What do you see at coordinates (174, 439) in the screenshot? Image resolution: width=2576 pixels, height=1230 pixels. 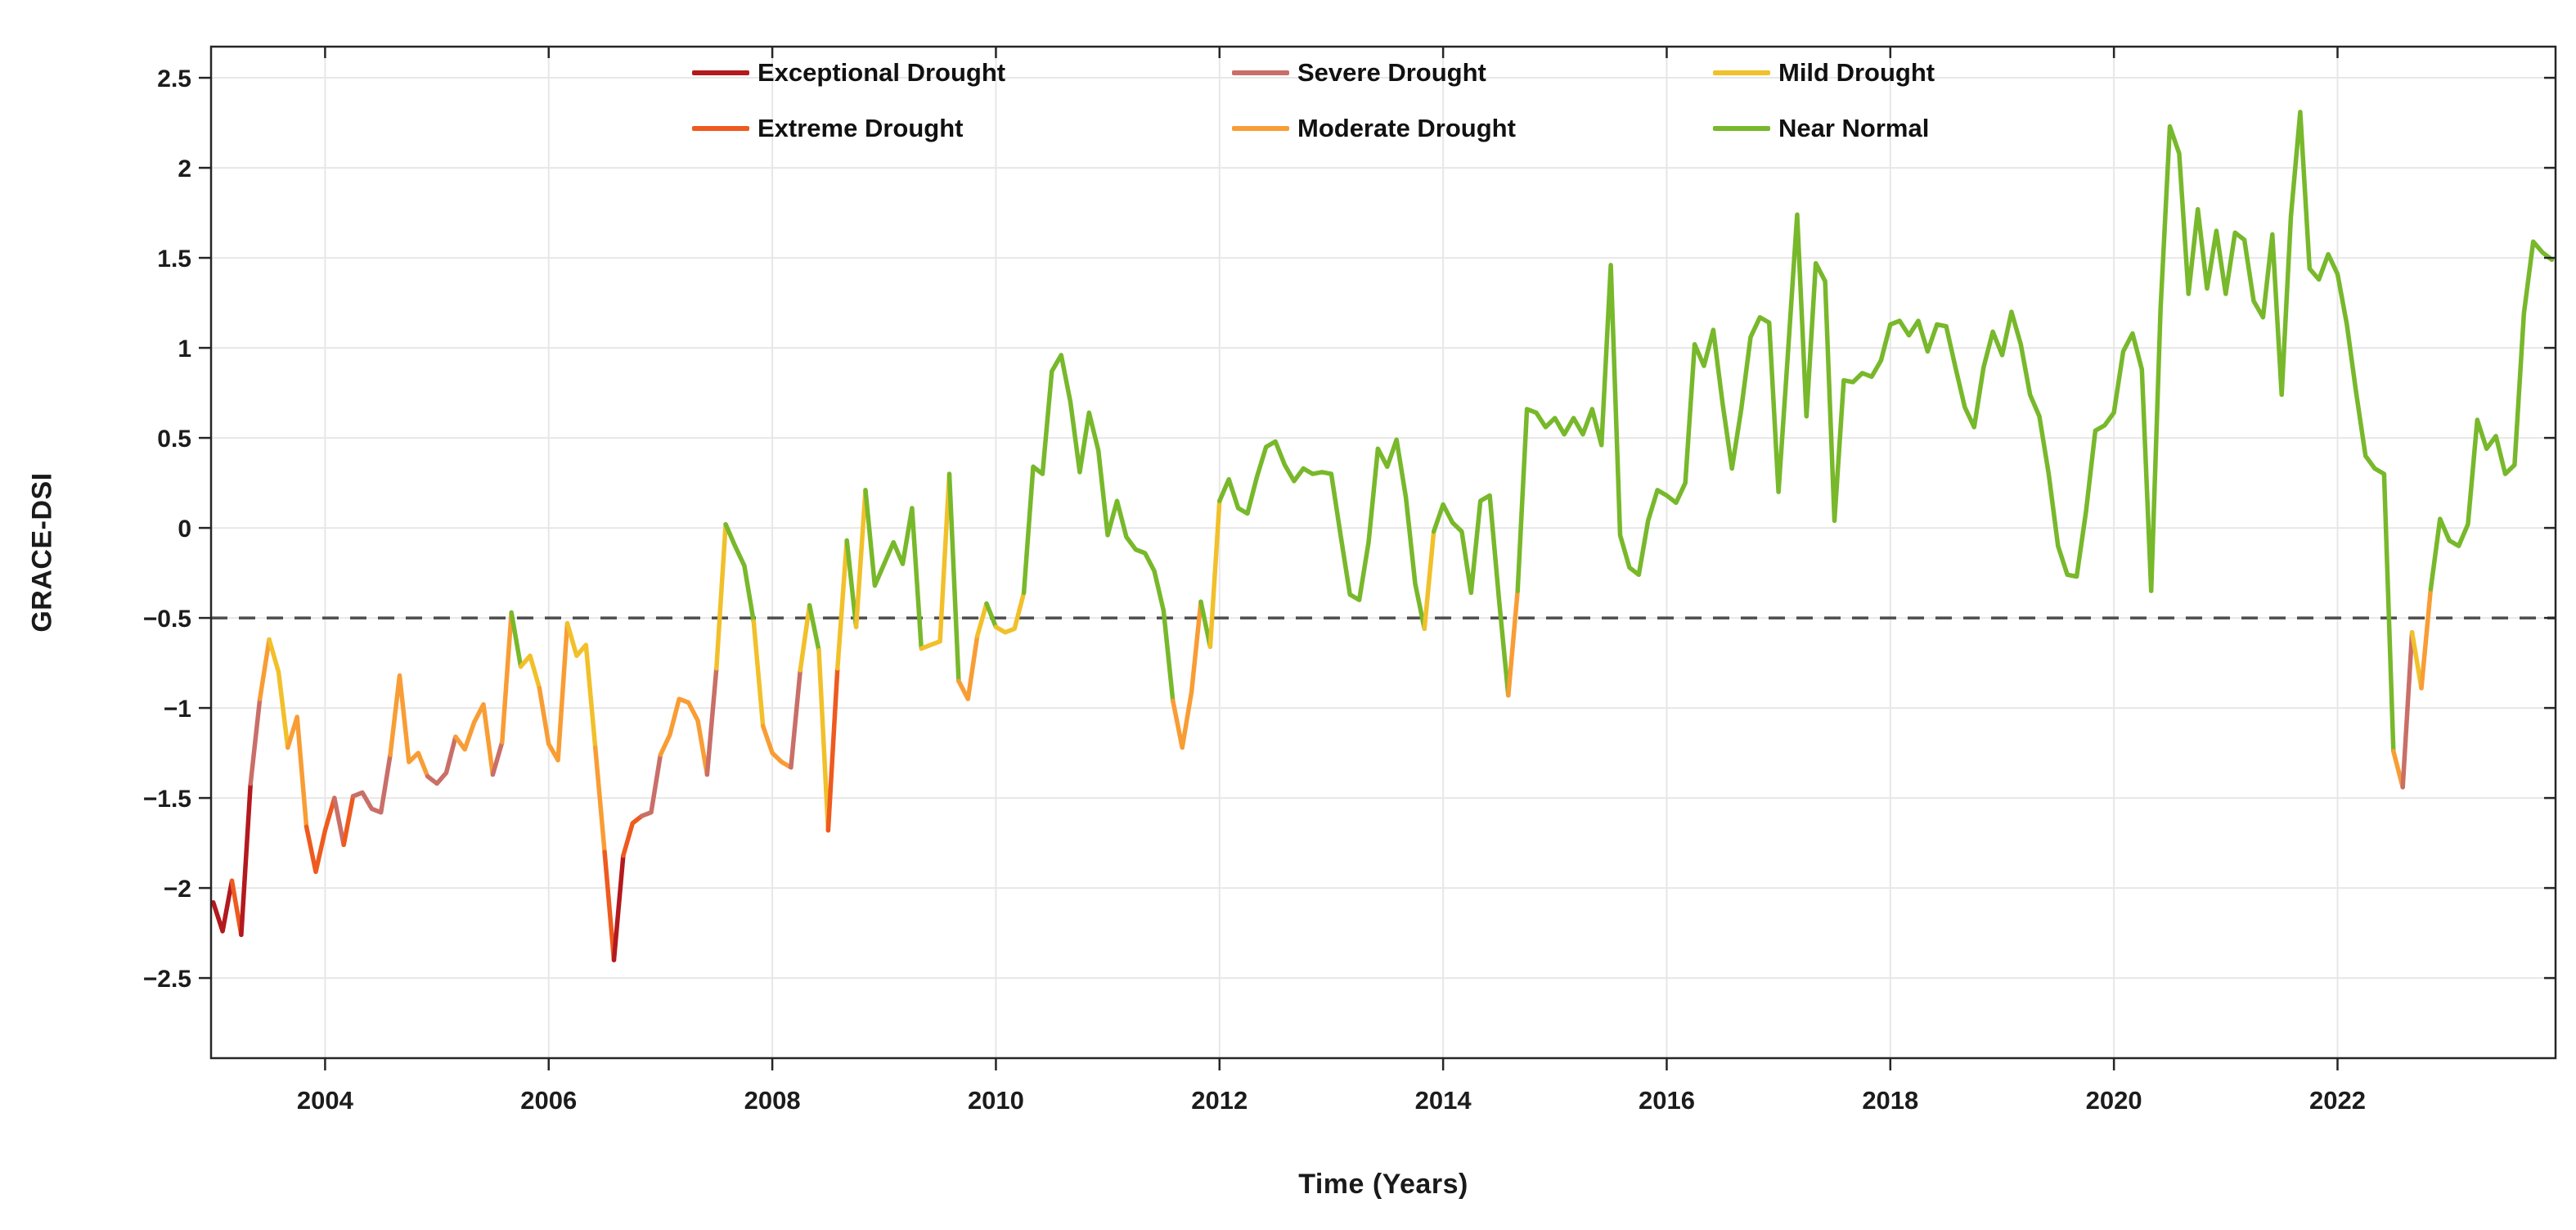 I see `y-tick-label: 0.5` at bounding box center [174, 439].